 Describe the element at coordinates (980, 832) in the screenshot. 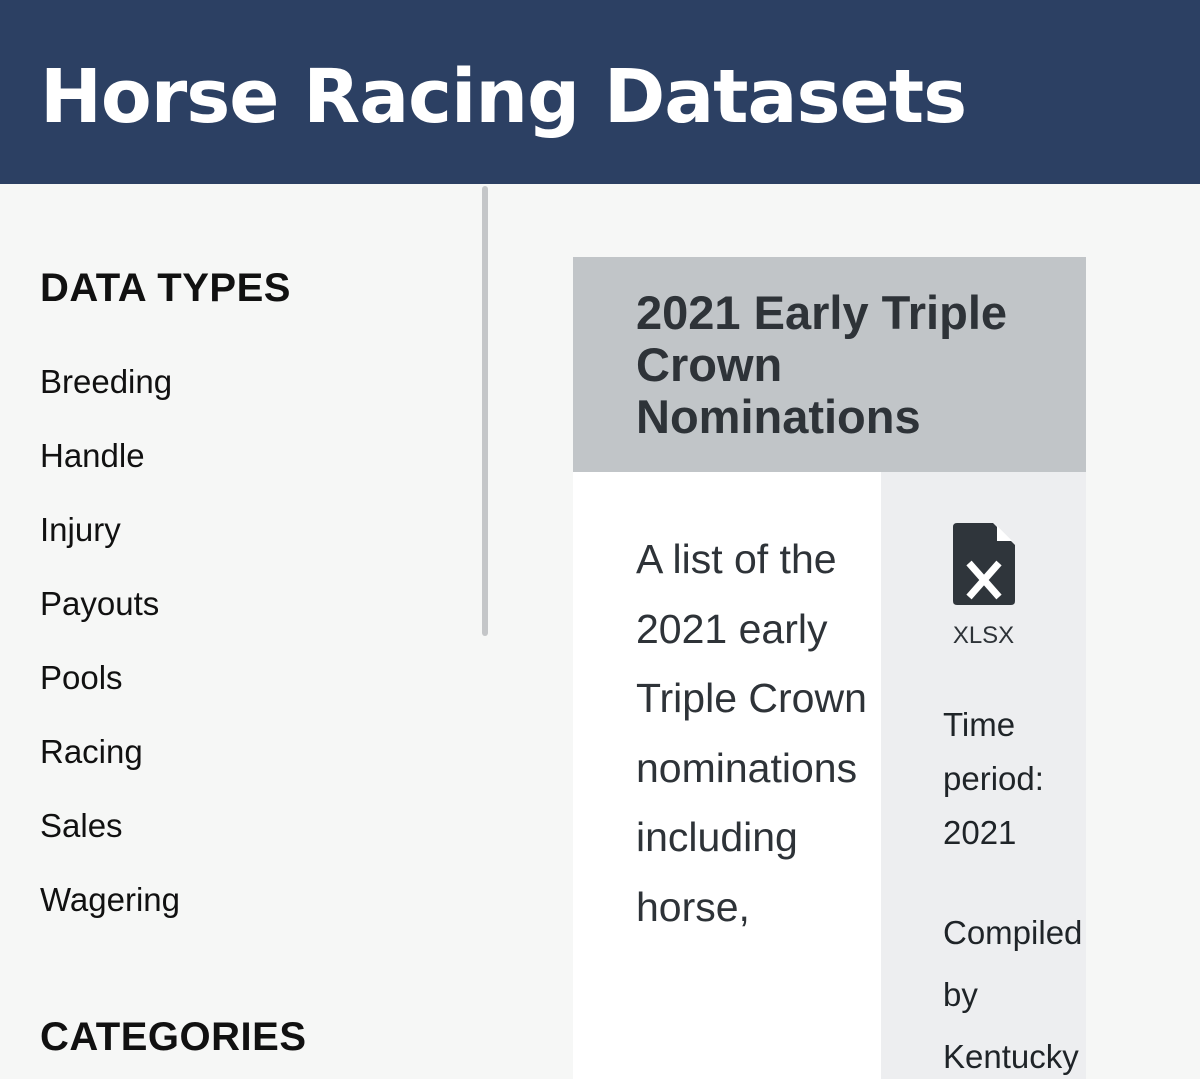

I see `time-period-value: 2021` at that location.